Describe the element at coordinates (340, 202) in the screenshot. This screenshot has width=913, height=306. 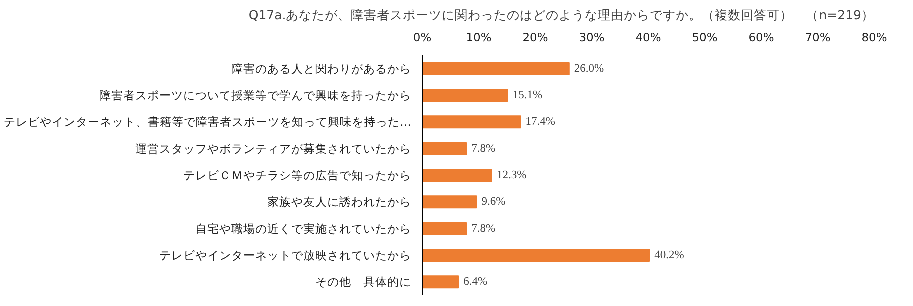
I see `y-tick-label: 家族や友人に誘われたから` at that location.